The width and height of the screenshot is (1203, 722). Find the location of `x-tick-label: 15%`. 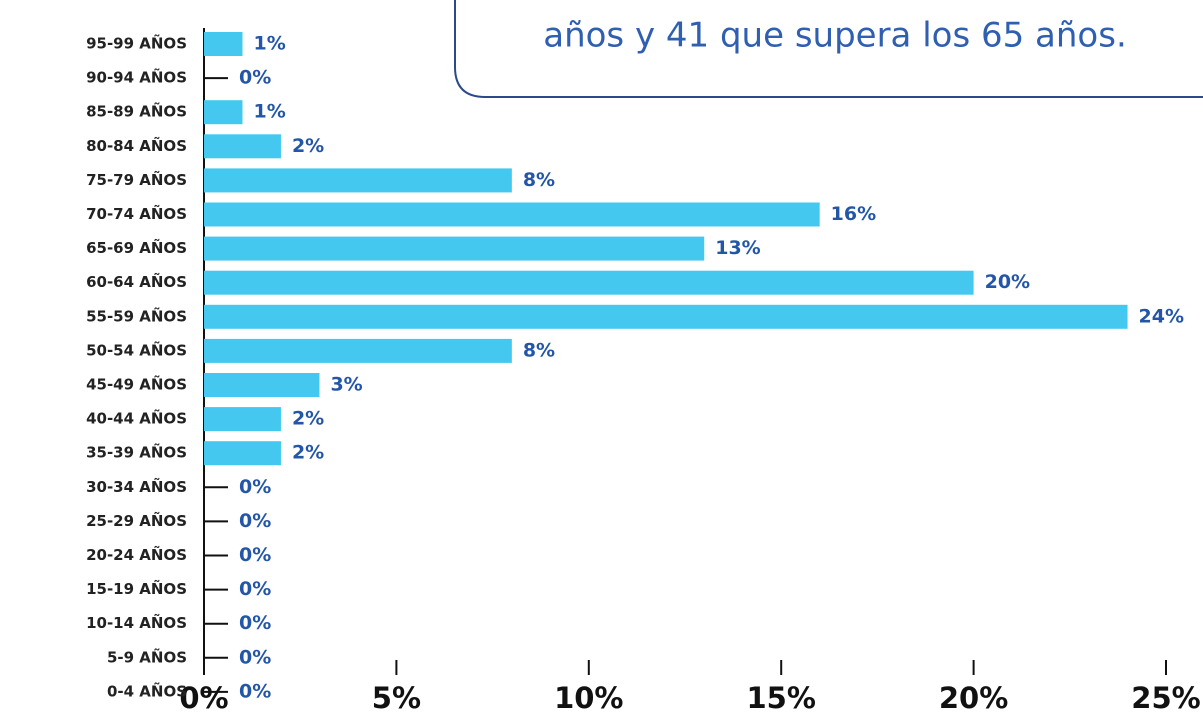

x-tick-label: 15% is located at coordinates (780, 698).